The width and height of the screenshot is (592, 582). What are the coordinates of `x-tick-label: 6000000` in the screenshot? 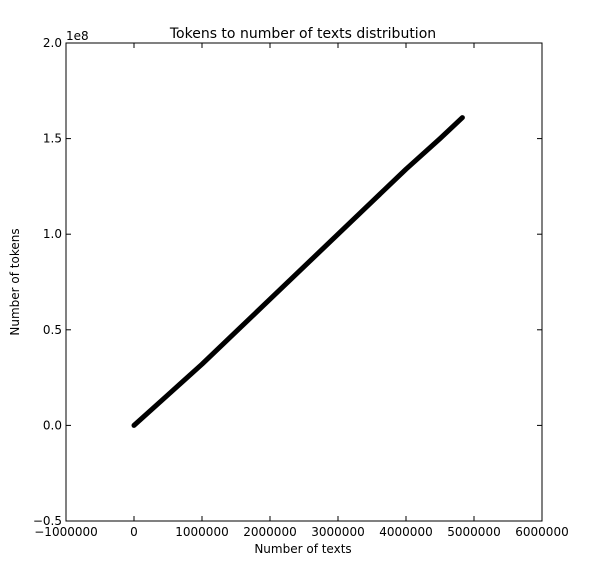 It's located at (541, 532).